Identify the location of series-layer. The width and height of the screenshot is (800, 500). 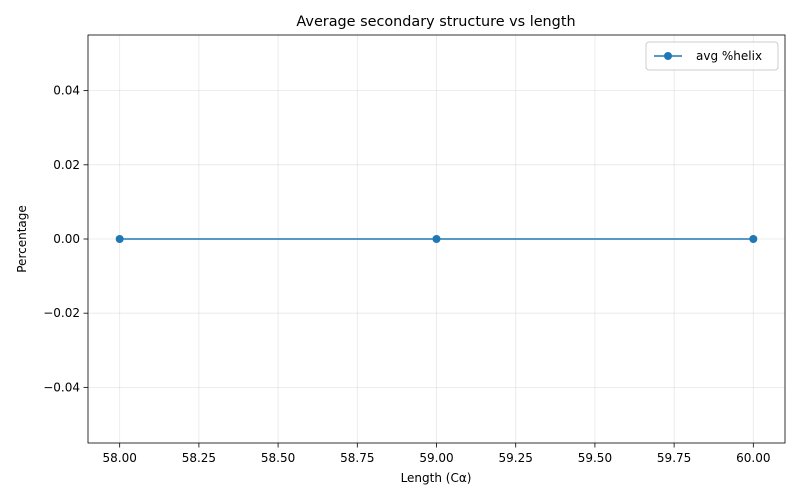
(436, 239).